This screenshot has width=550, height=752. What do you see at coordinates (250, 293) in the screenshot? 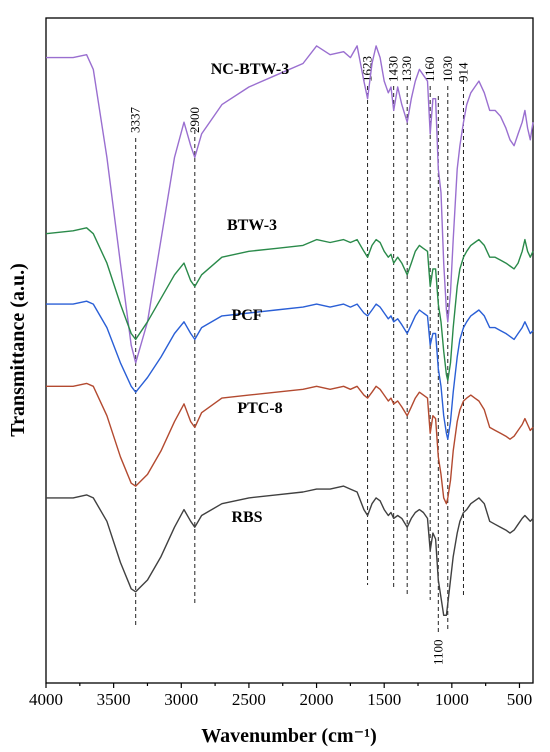
I see `series-labels: NC-BTW-3 BTW-3 PCF PTC-8 RBS` at bounding box center [250, 293].